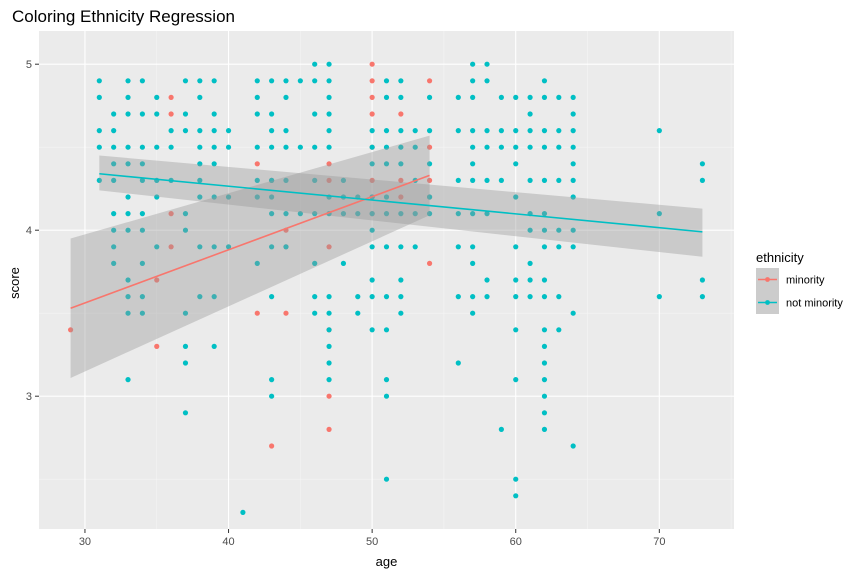 Image resolution: width=864 pixels, height=576 pixels. What do you see at coordinates (659, 542) in the screenshot?
I see `x-tick-label: 70` at bounding box center [659, 542].